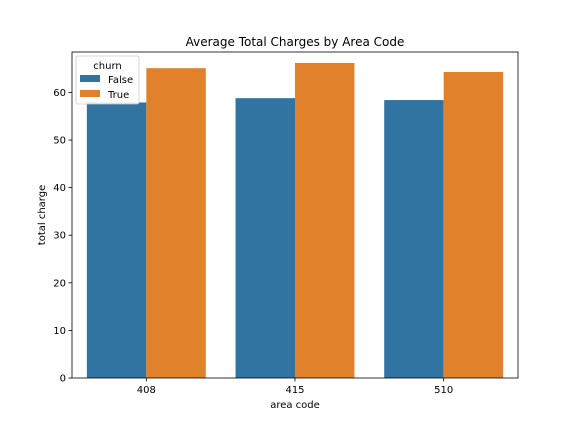  I want to click on x-axis-ticks: 408 415 510, so click(295, 387).